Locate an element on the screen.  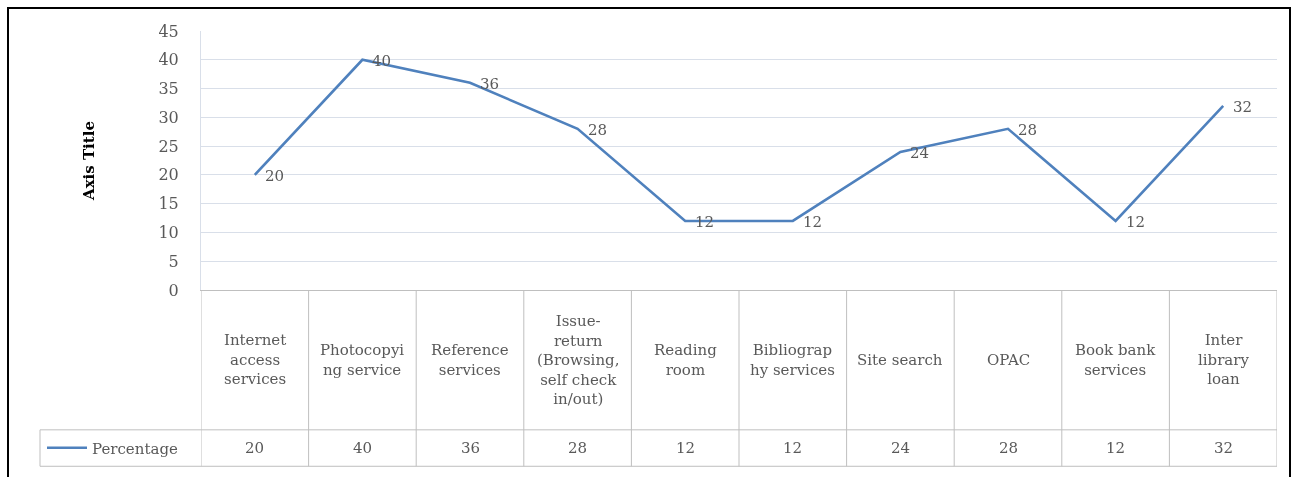
x-tick-label: Bibliography services is located at coordinates (792, 360).